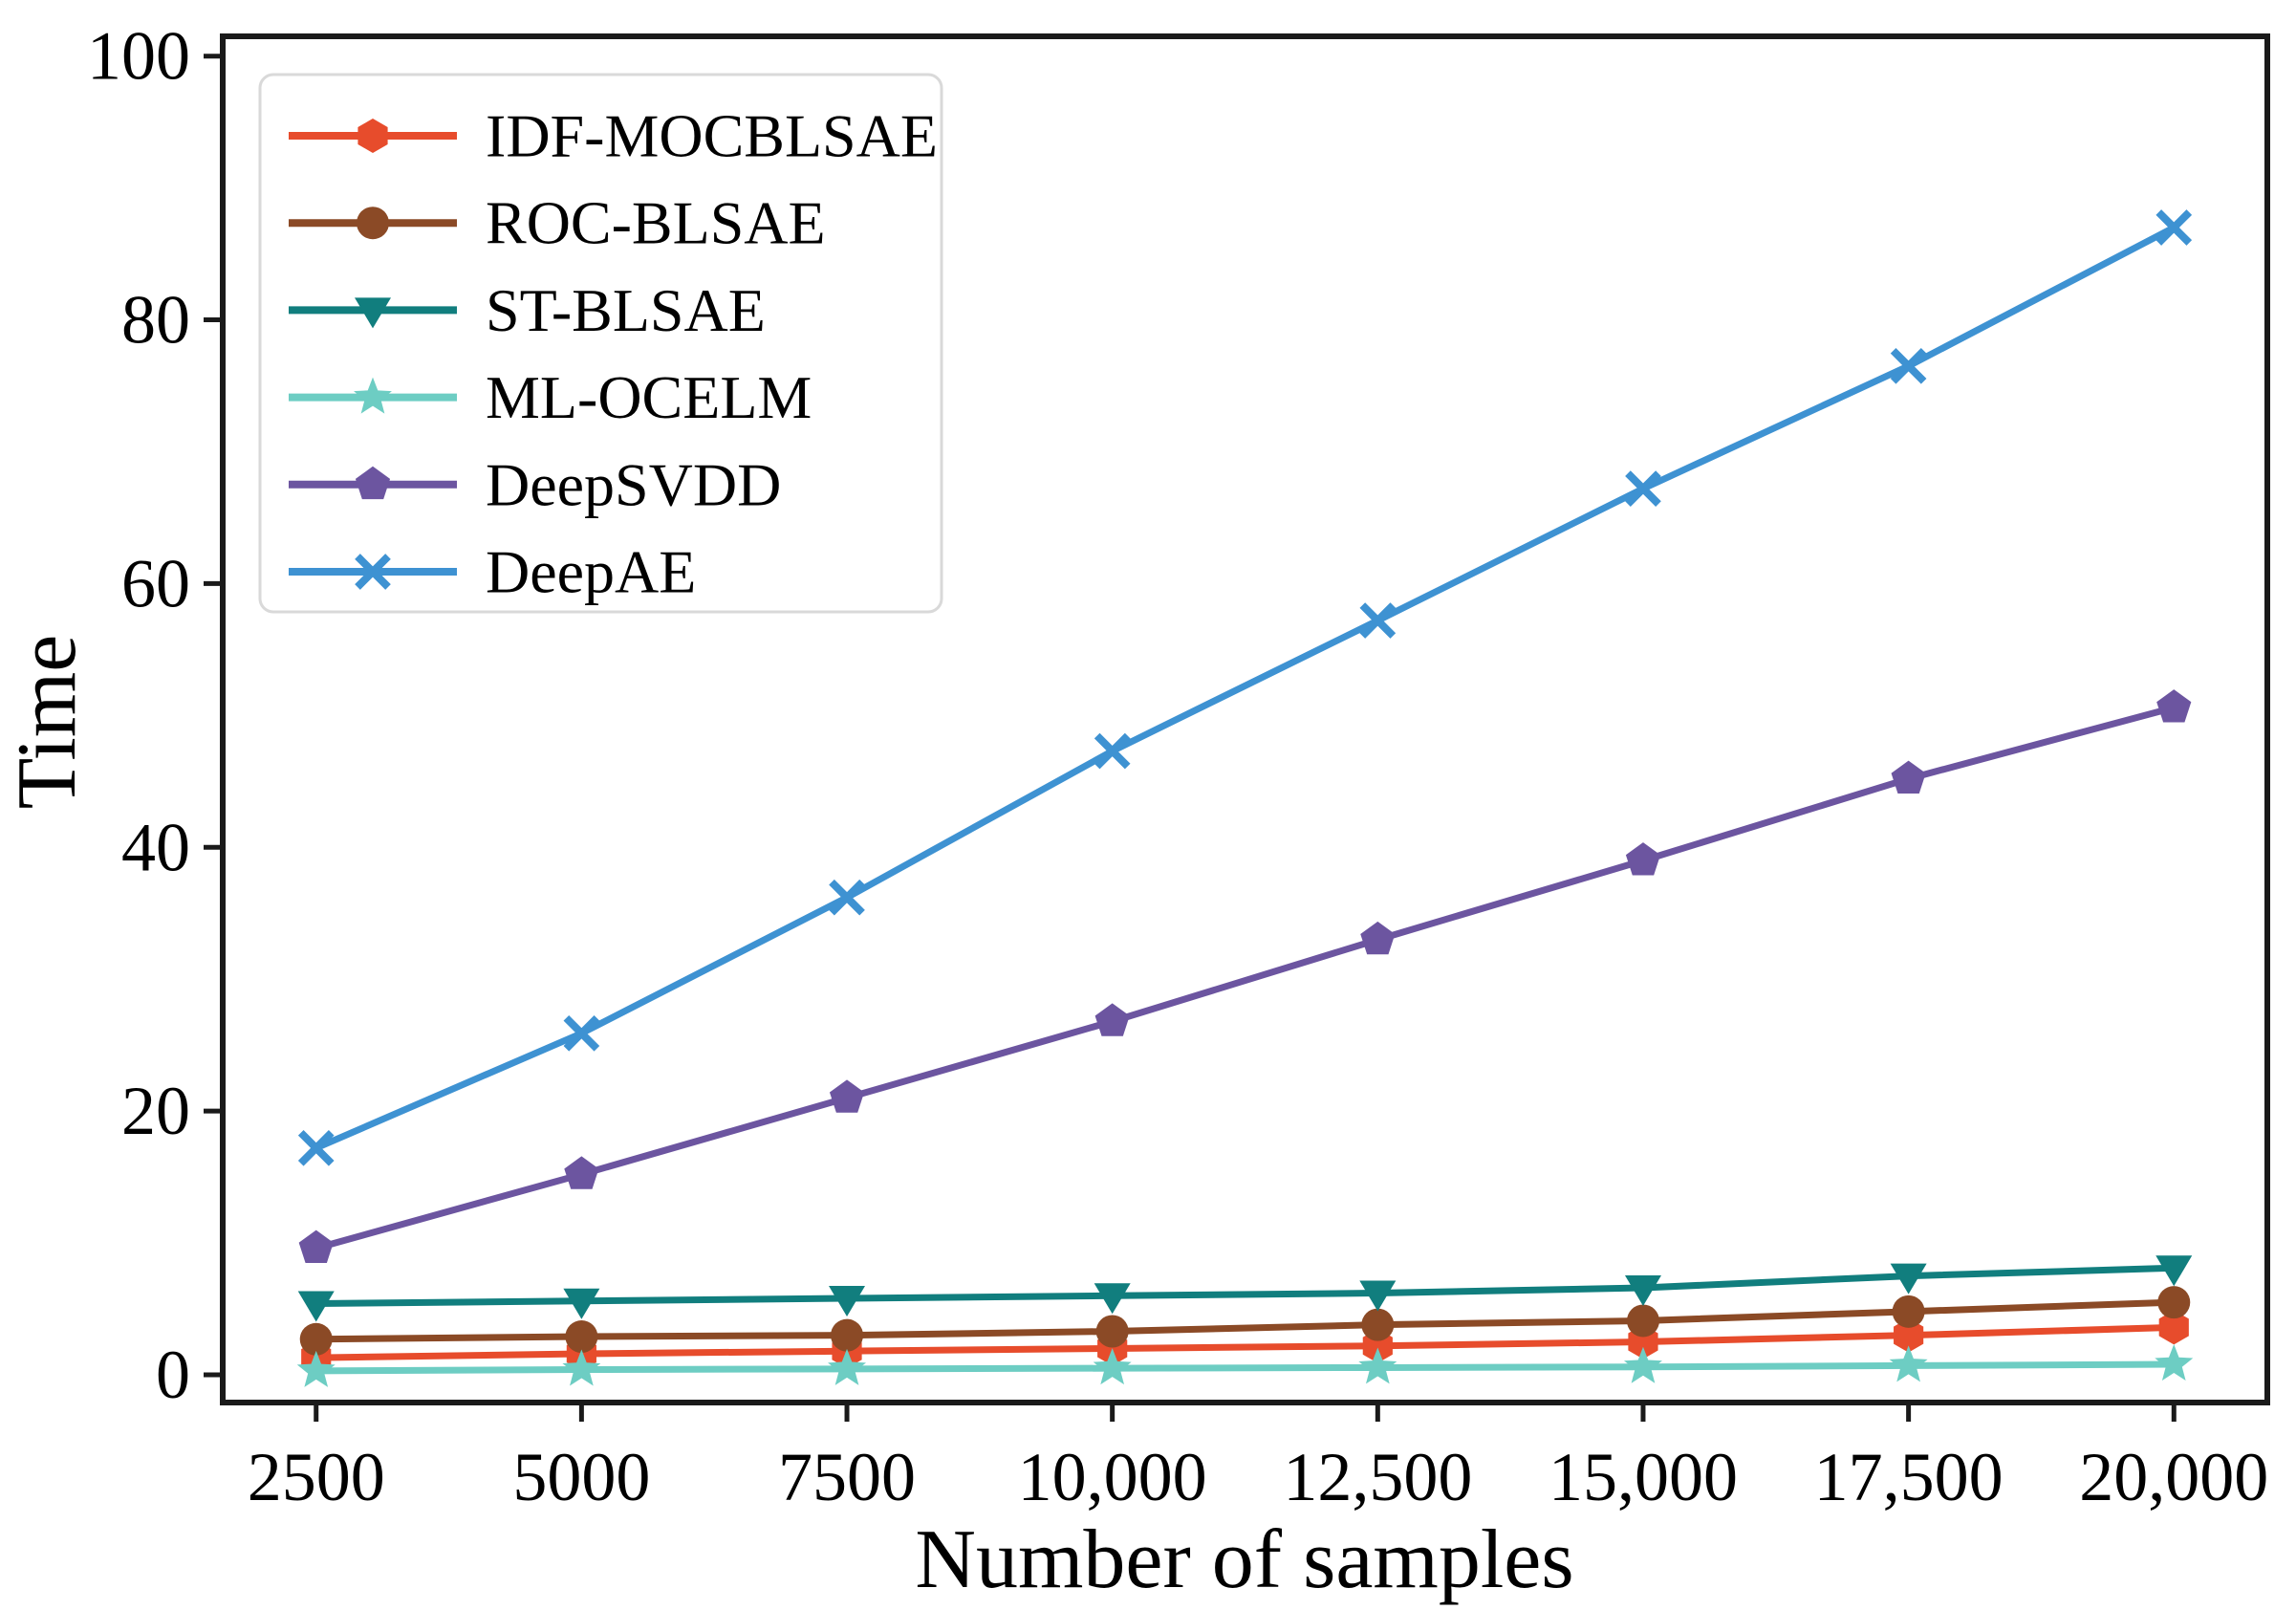 Image resolution: width=2296 pixels, height=1610 pixels. I want to click on legend-marker-triangle-down, so click(373, 313).